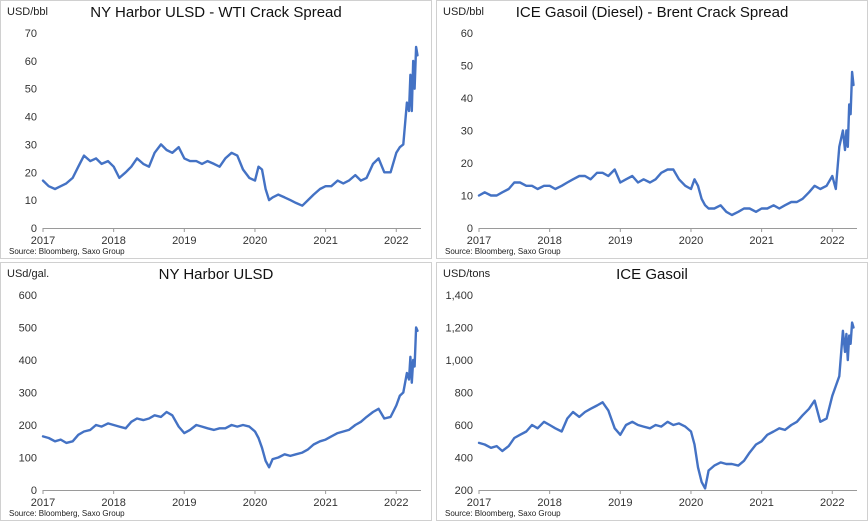 The height and width of the screenshot is (522, 868). What do you see at coordinates (28, 459) in the screenshot?
I see `y-tick-label: 100` at bounding box center [28, 459].